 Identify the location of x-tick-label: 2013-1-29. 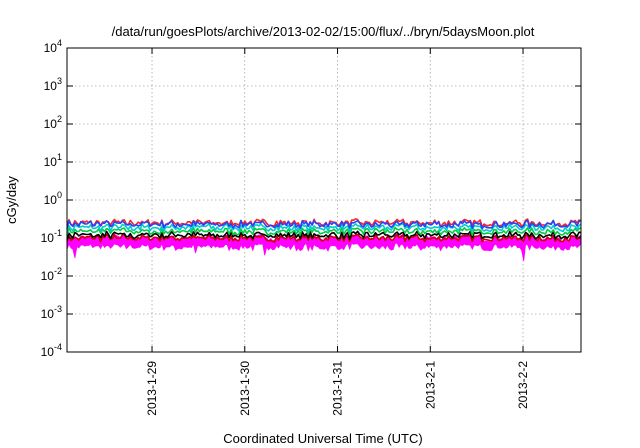
(152, 388).